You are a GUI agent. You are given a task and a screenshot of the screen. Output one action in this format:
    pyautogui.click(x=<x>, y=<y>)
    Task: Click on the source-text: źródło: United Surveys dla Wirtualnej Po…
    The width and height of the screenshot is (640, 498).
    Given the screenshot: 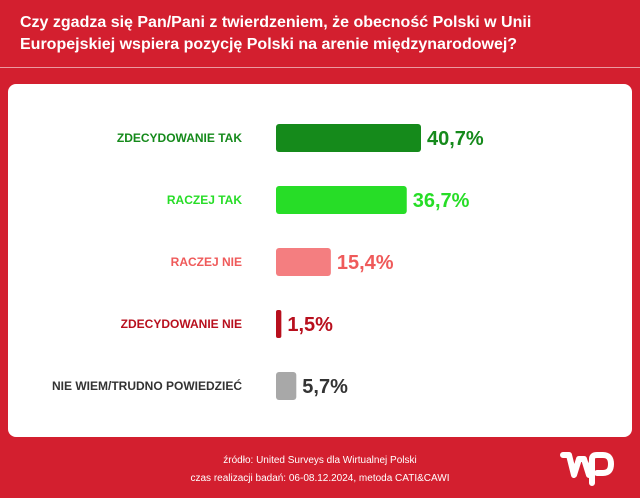 What is the action you would take?
    pyautogui.click(x=320, y=460)
    